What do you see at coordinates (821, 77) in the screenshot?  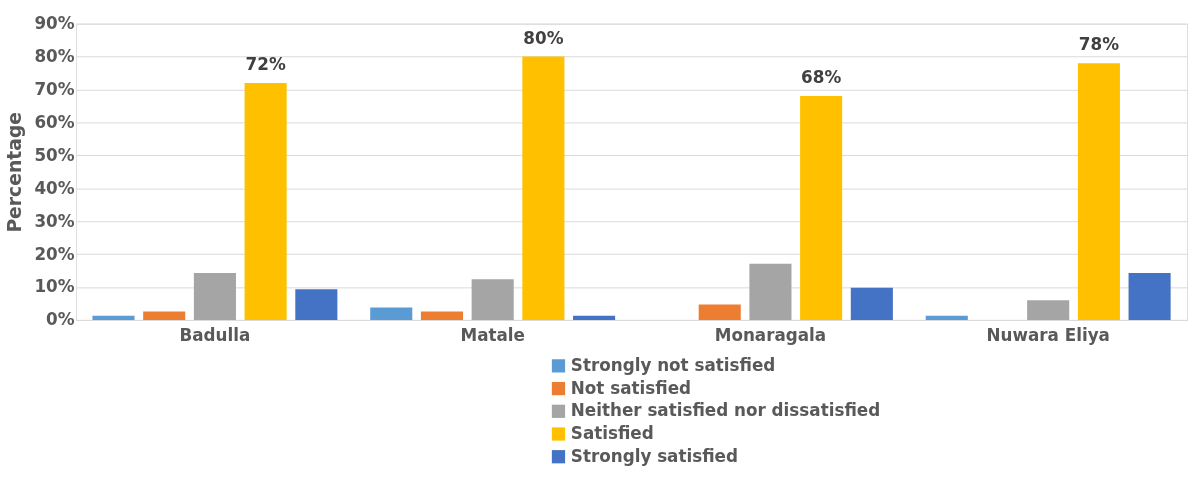 I see `data-label: 68%` at bounding box center [821, 77].